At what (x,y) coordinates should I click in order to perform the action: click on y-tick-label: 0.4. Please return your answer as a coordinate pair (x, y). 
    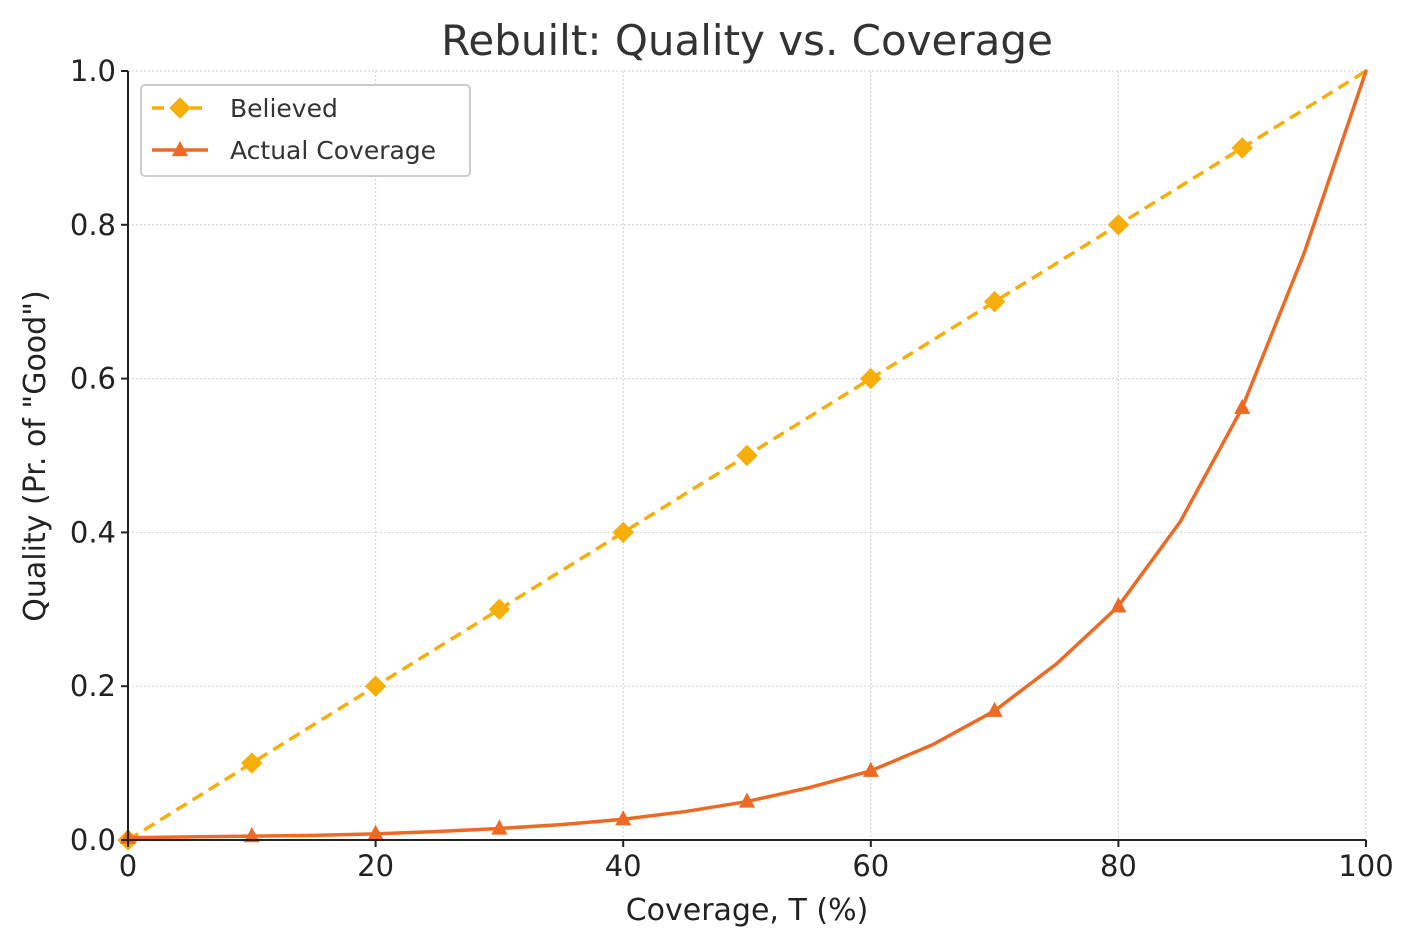
    Looking at the image, I should click on (93, 532).